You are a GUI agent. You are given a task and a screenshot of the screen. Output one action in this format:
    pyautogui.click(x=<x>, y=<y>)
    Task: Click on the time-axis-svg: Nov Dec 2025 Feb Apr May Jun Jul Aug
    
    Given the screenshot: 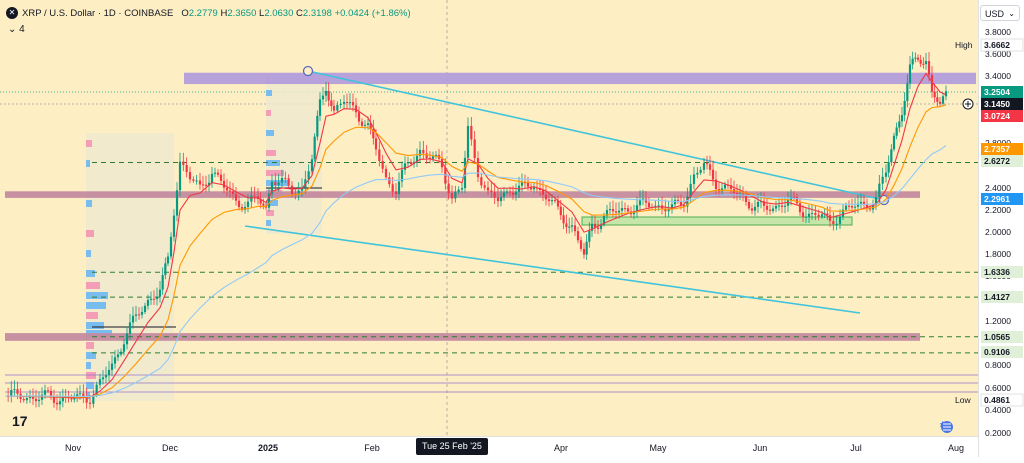 What is the action you would take?
    pyautogui.click(x=514, y=448)
    